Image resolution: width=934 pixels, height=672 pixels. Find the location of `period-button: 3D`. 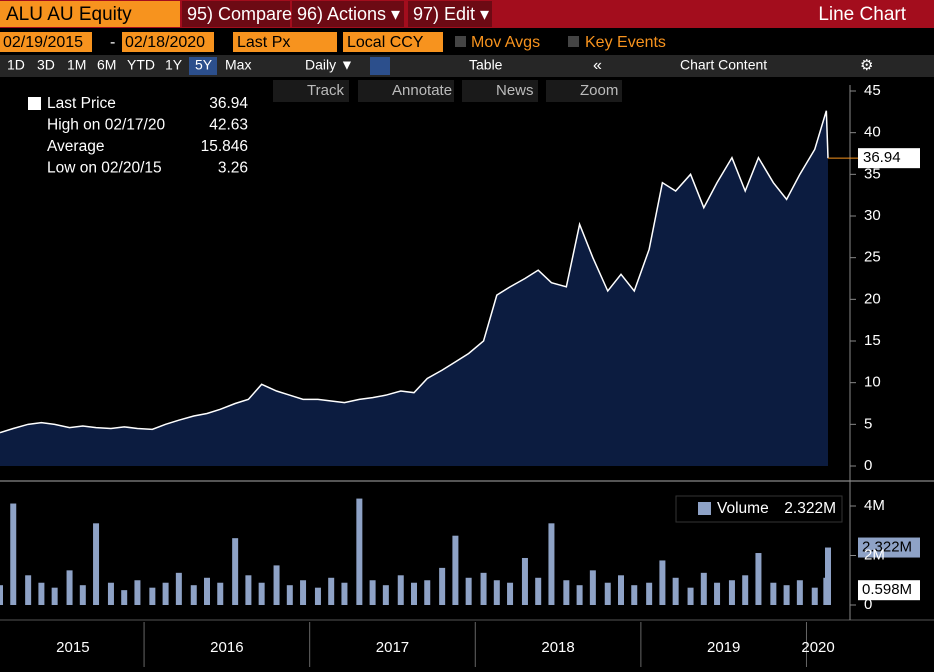

period-button: 3D is located at coordinates (46, 65).